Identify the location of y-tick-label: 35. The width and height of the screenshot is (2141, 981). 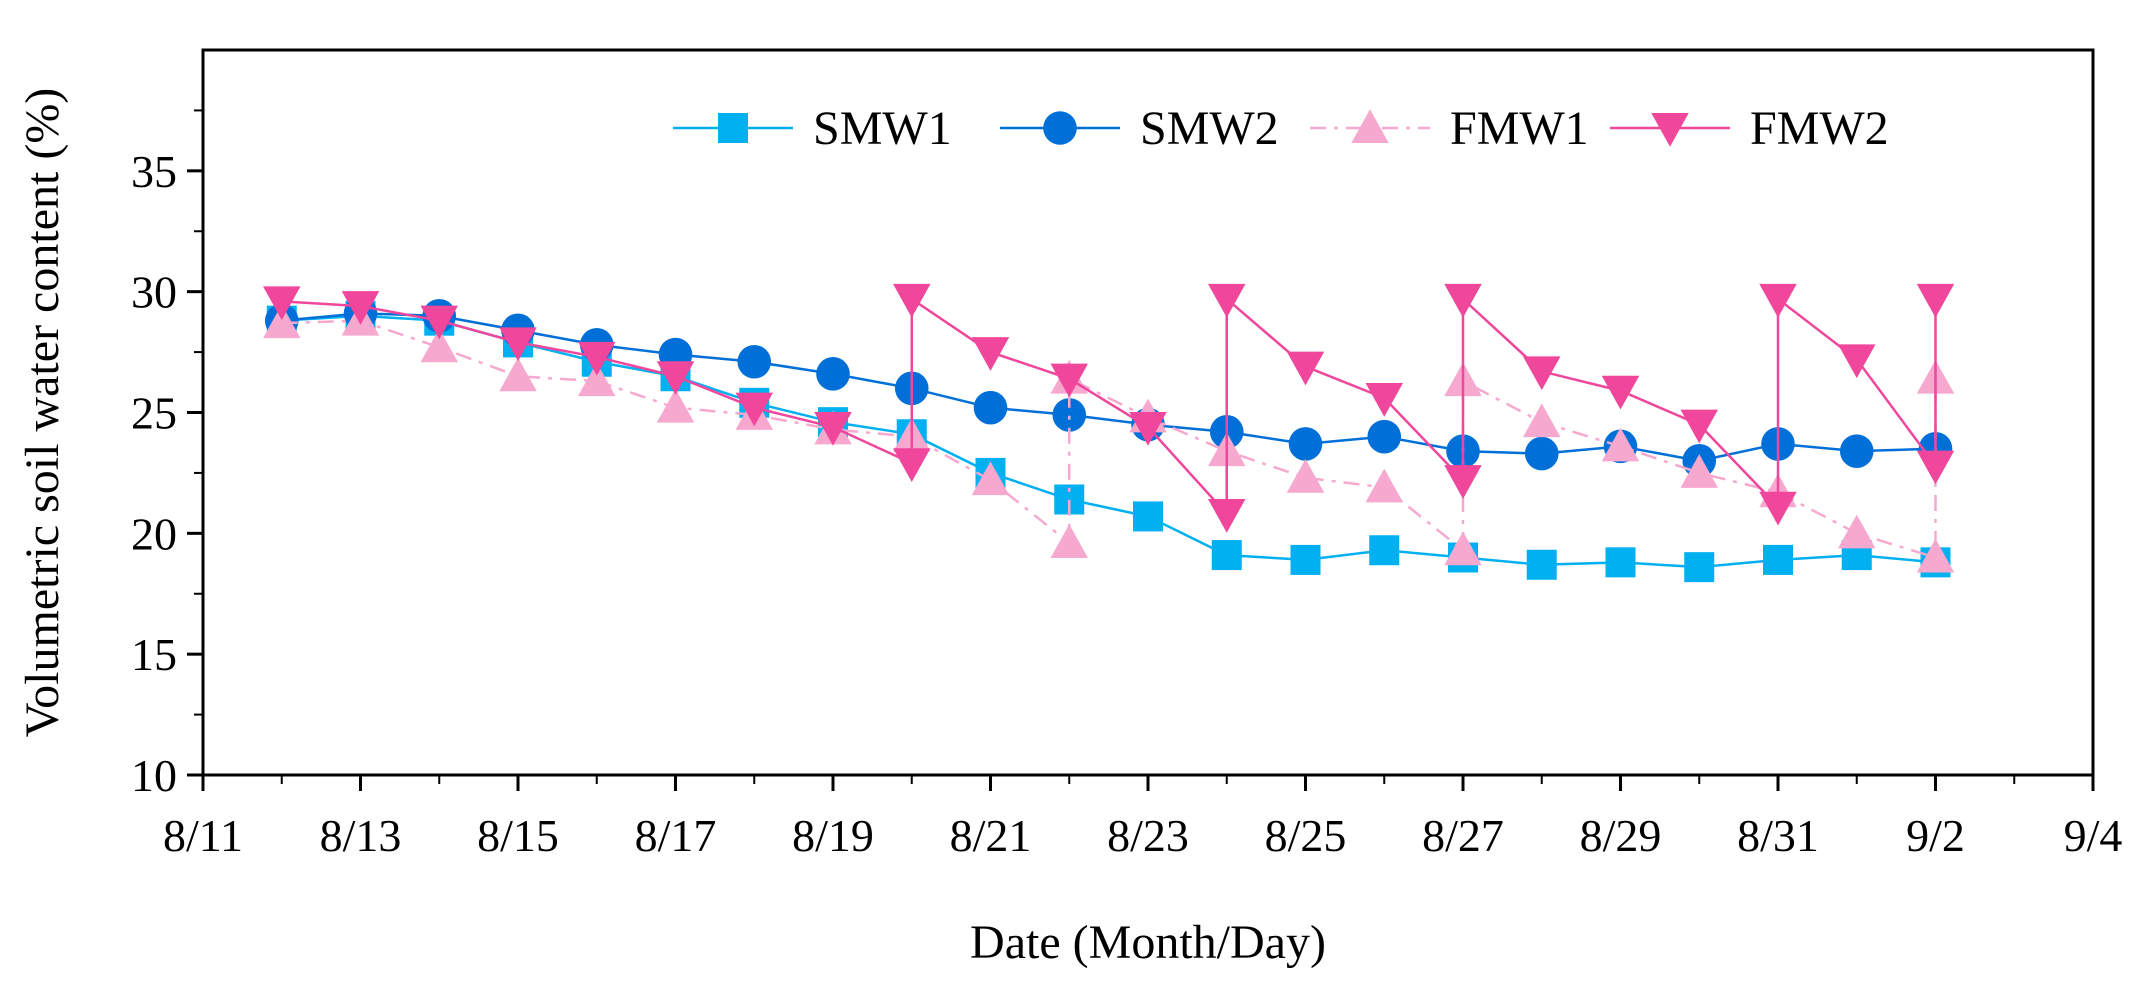
(154, 171).